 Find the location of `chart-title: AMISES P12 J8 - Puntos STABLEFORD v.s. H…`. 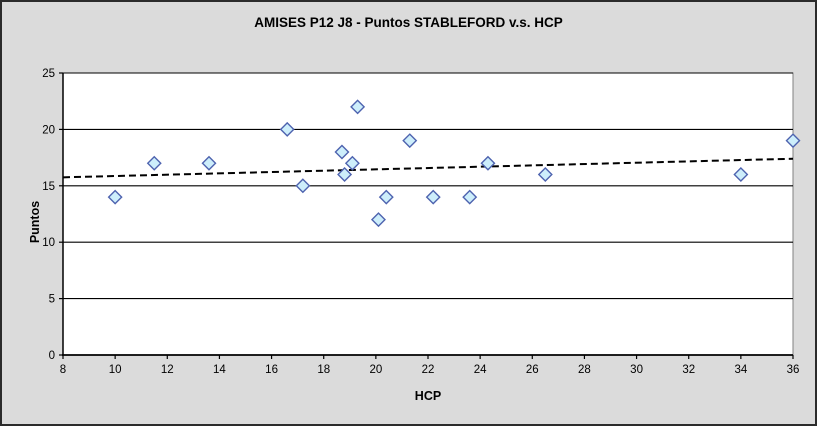

chart-title: AMISES P12 J8 - Puntos STABLEFORD v.s. H… is located at coordinates (408, 22).